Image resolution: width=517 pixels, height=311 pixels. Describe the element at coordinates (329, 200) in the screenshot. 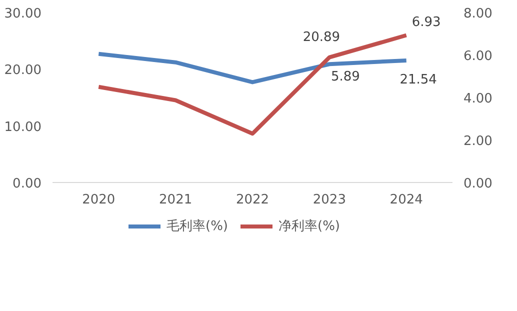

I see `x-tick-label: 2023` at that location.